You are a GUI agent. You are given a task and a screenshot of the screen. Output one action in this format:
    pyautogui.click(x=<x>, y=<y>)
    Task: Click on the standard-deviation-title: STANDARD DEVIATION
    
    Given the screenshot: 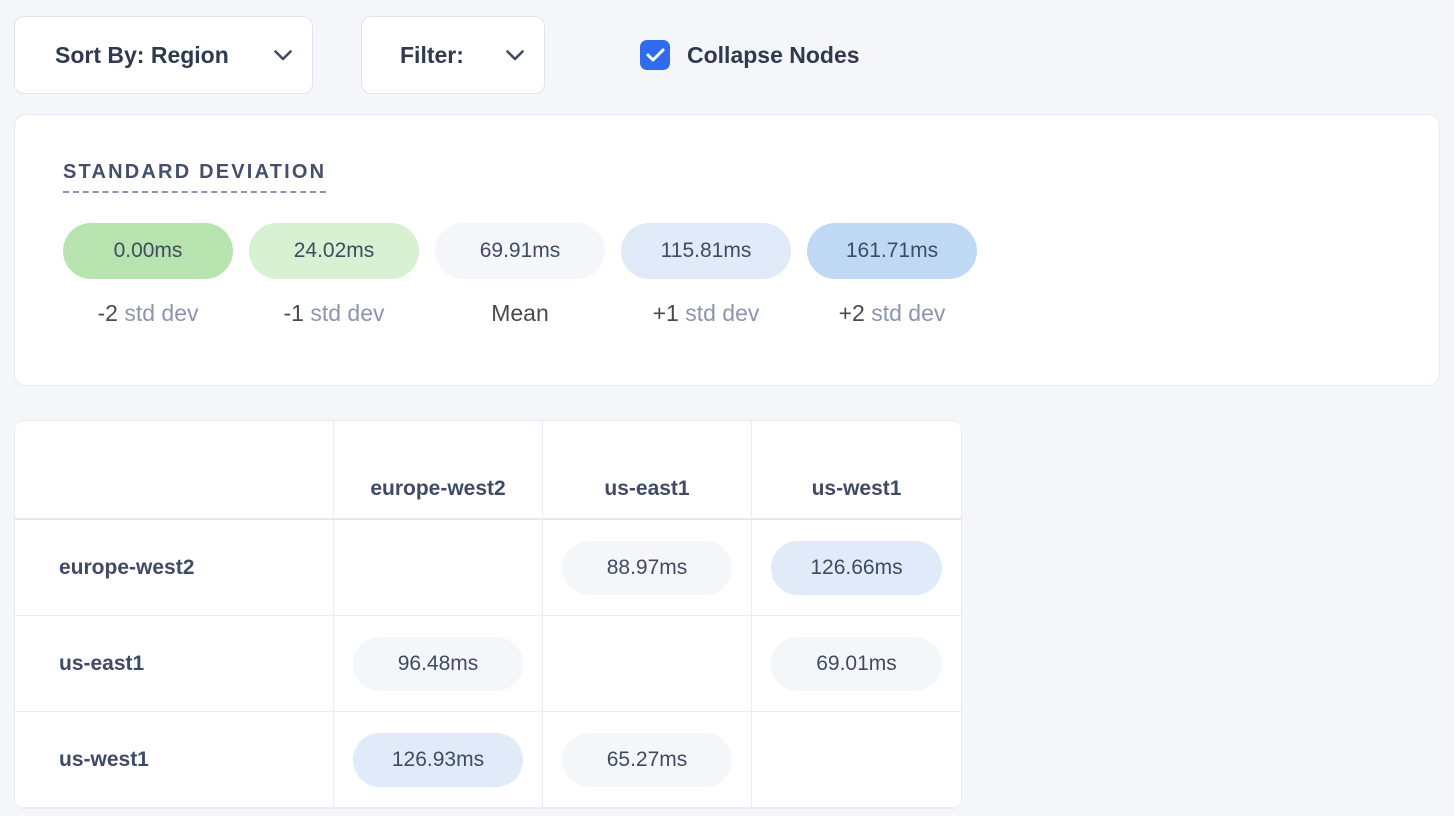 What is the action you would take?
    pyautogui.click(x=195, y=177)
    